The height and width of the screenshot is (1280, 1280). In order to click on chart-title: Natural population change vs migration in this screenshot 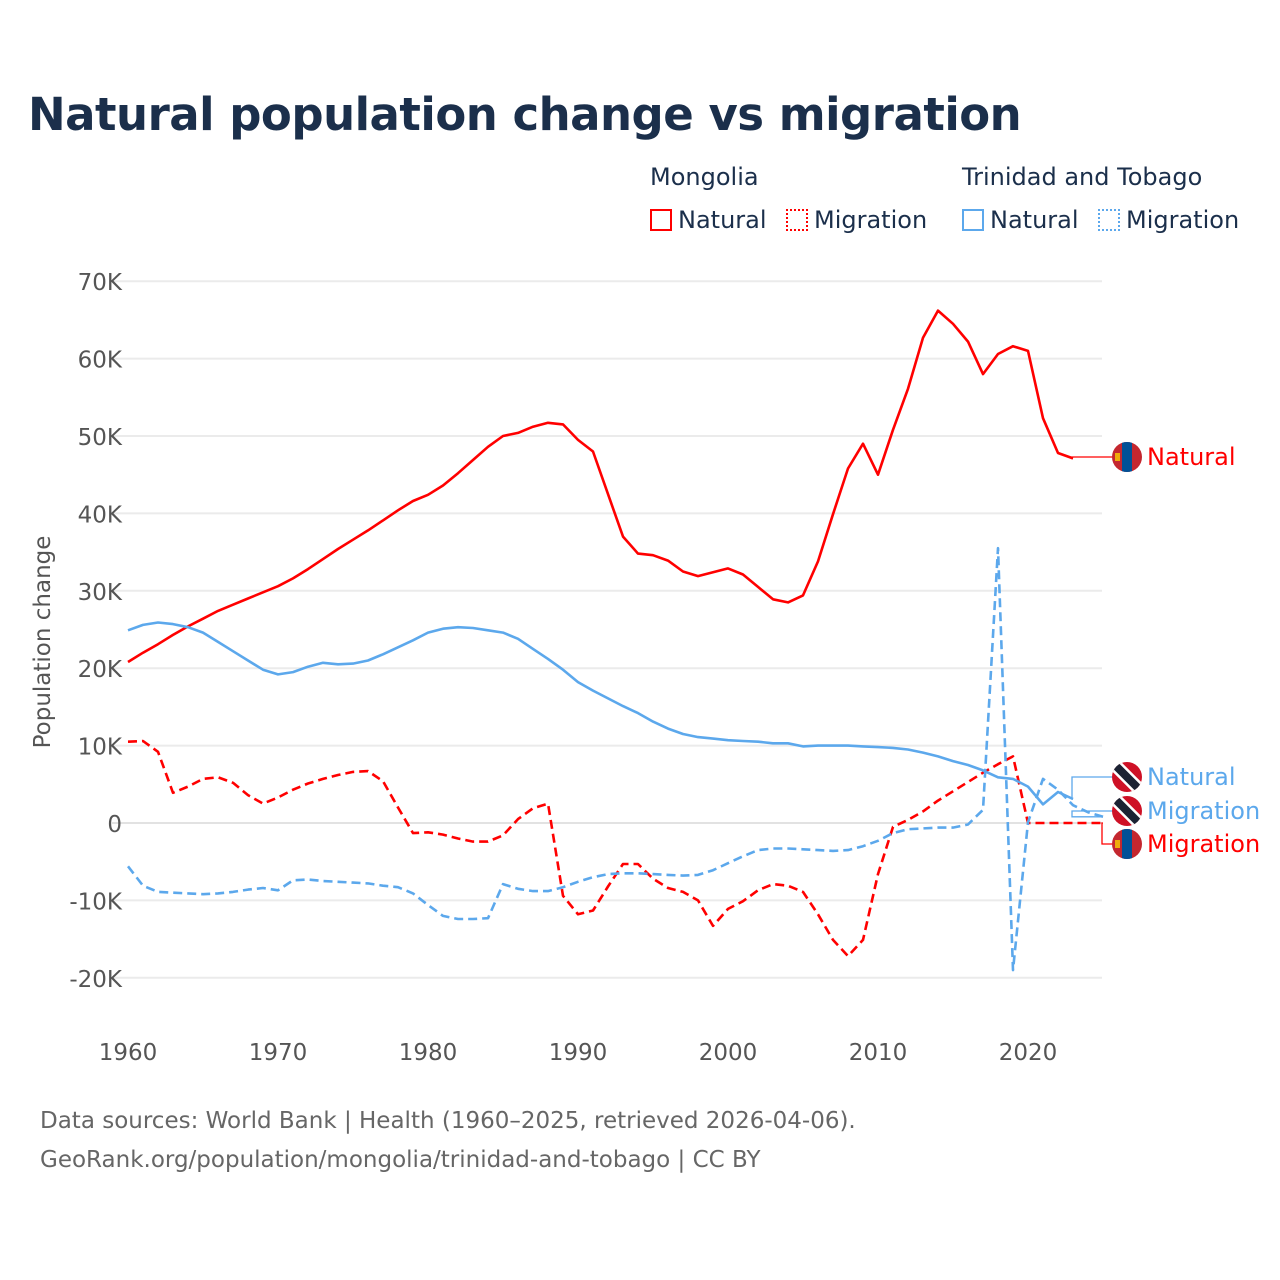, I will do `click(525, 114)`.